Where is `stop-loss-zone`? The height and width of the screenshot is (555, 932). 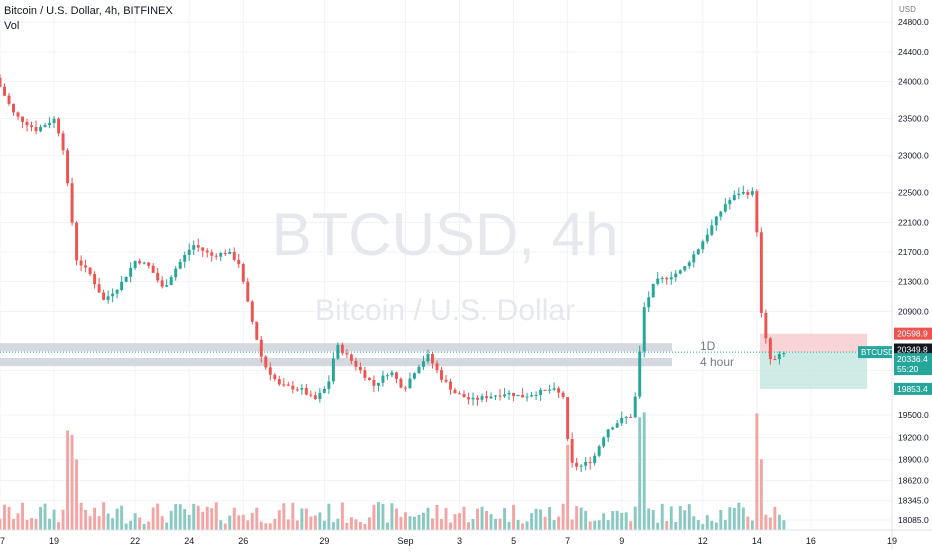
stop-loss-zone is located at coordinates (813, 343).